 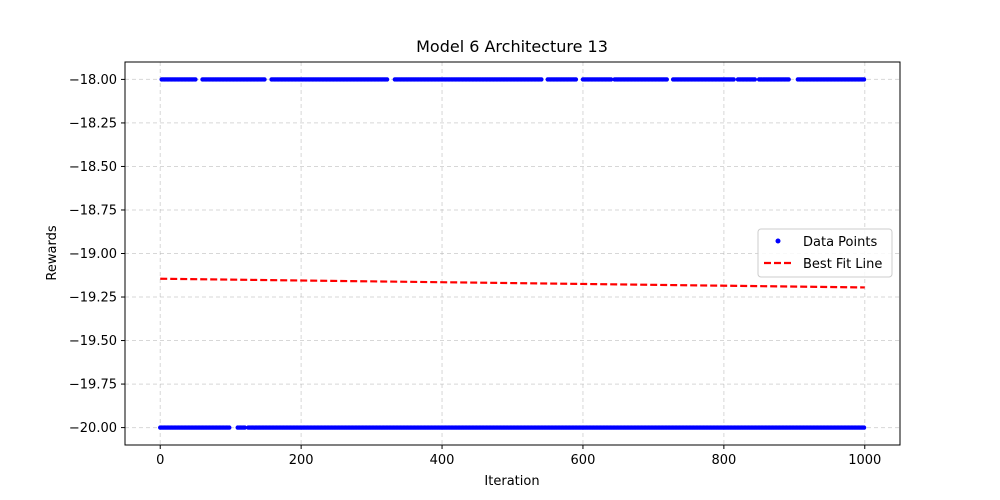 I want to click on y-tick-label: −19.00, so click(x=93, y=254).